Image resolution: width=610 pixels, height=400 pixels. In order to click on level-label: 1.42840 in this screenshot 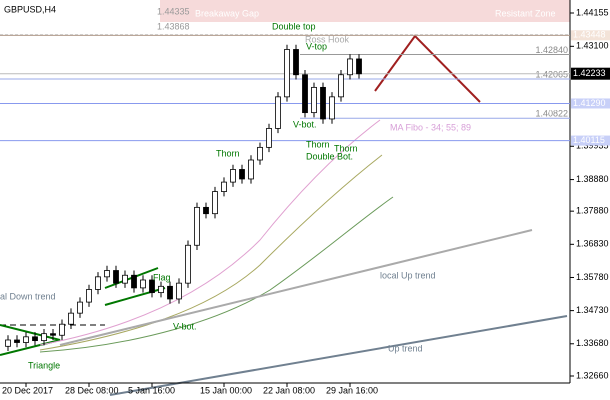, I will do `click(551, 50)`.